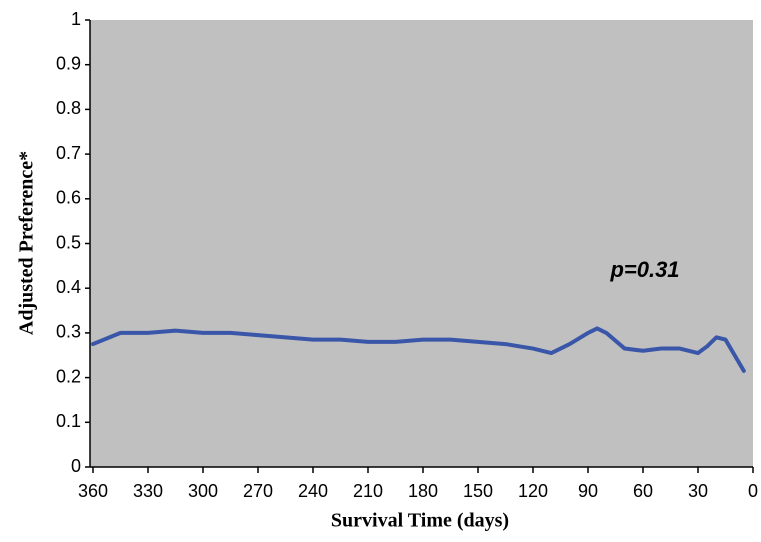  What do you see at coordinates (68, 198) in the screenshot?
I see `y-tick-label: 0.6` at bounding box center [68, 198].